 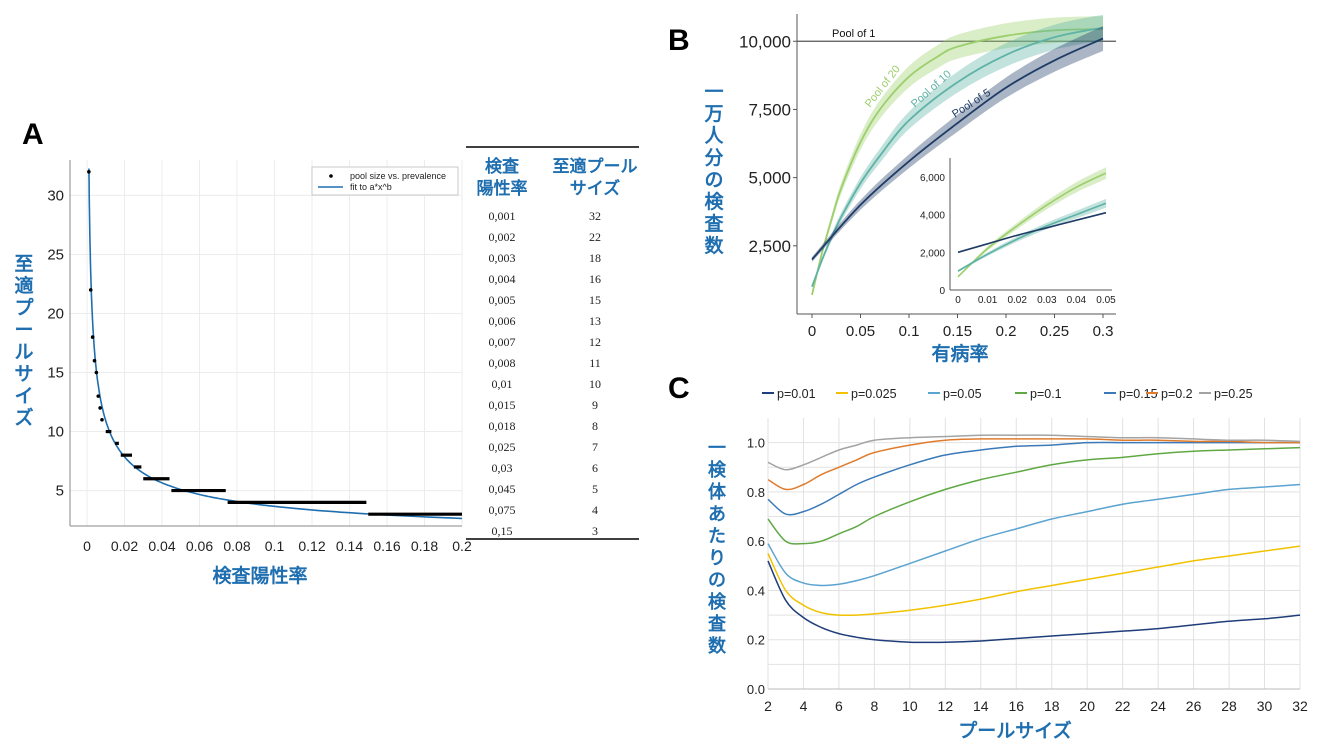 What do you see at coordinates (23, 396) in the screenshot?
I see `y-axis-label-char: イ` at bounding box center [23, 396].